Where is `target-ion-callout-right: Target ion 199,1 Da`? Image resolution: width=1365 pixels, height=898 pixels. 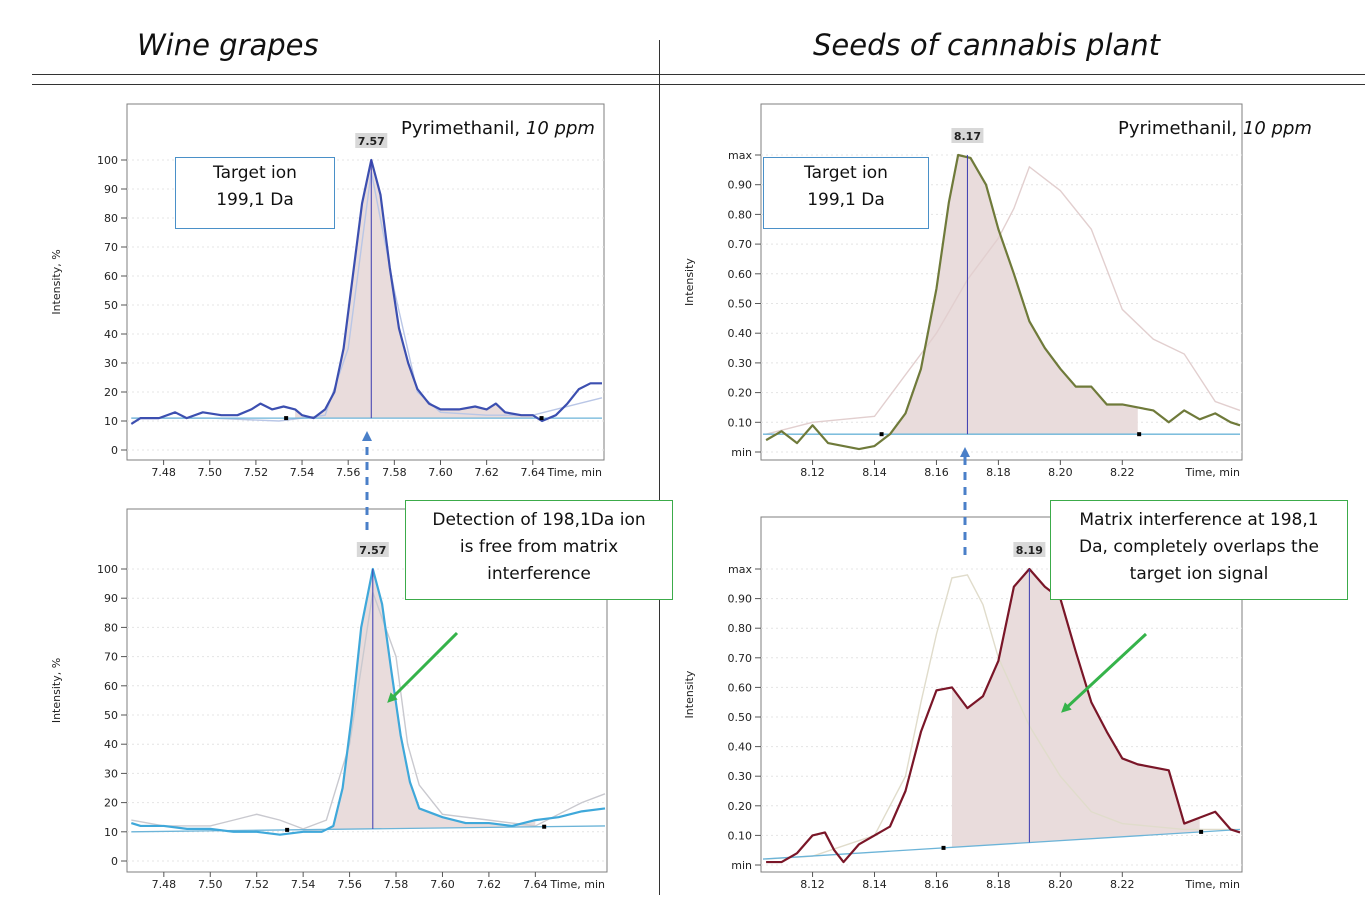
target-ion-callout-right: Target ion 199,1 Da is located at coordinates (846, 193).